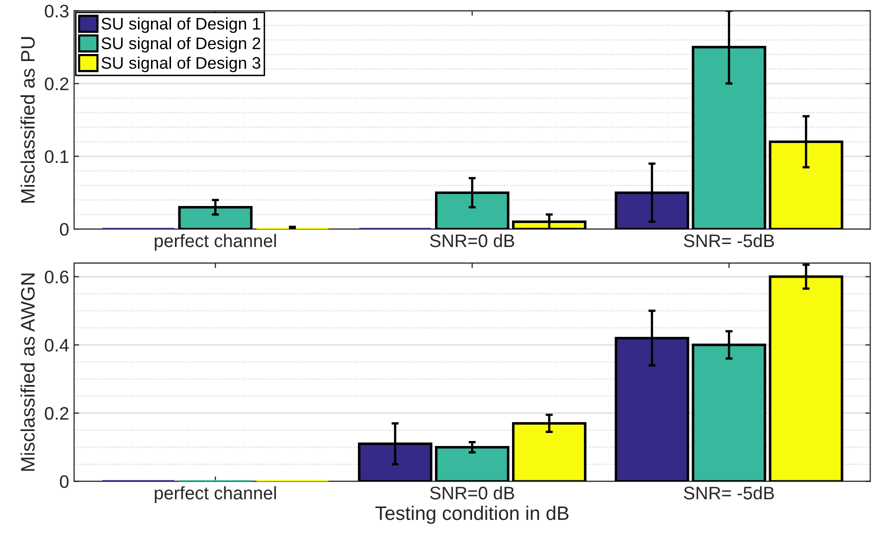 The width and height of the screenshot is (872, 539). Describe the element at coordinates (472, 464) in the screenshot. I see `bar` at that location.